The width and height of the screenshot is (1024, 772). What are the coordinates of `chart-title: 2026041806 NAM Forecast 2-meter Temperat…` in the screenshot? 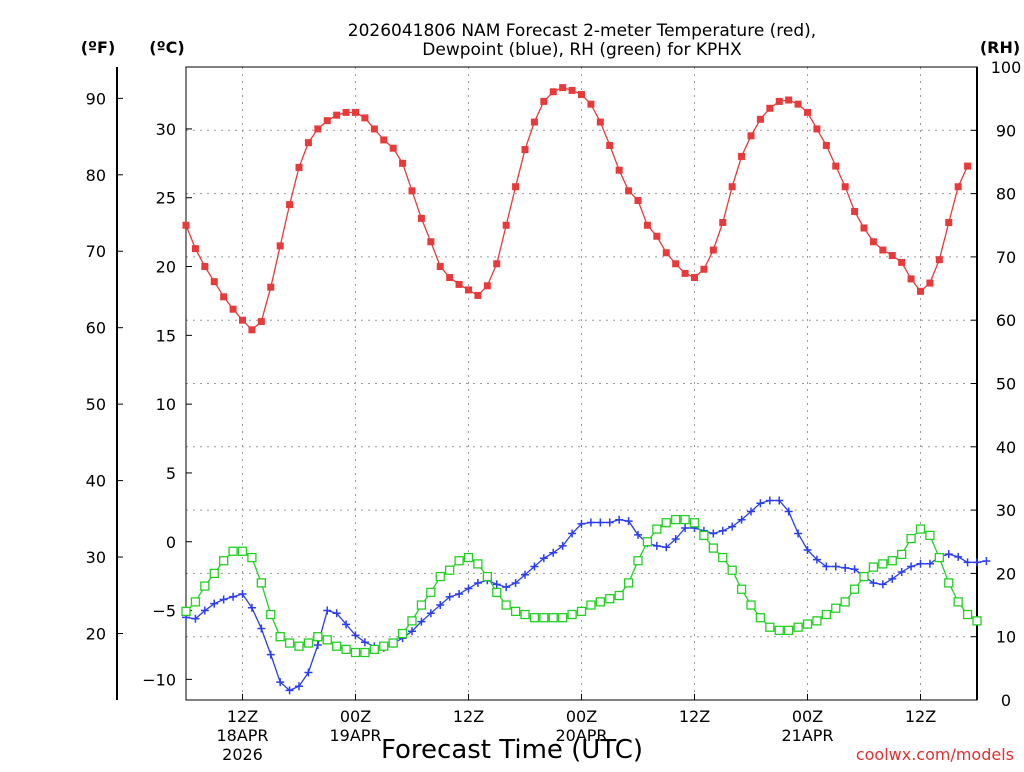 It's located at (582, 31).